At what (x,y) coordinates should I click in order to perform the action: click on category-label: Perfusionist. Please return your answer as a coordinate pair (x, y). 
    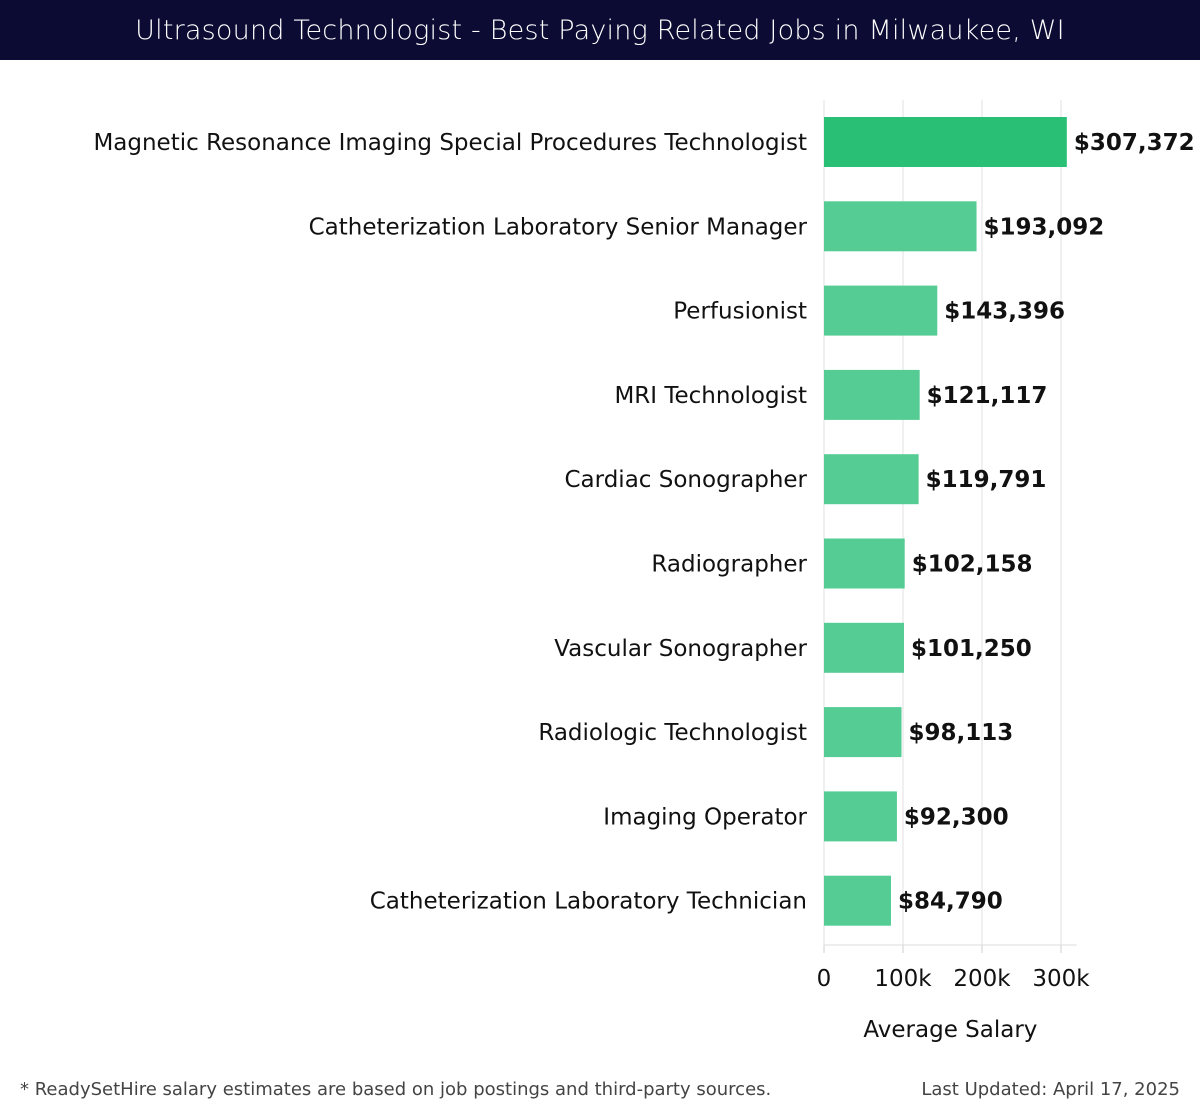
    Looking at the image, I should click on (740, 312).